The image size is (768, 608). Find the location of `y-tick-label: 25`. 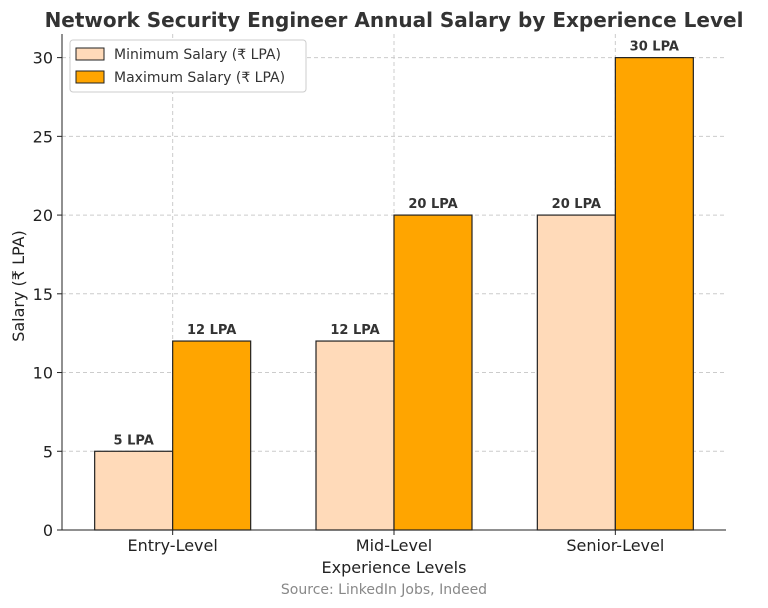

y-tick-label: 25 is located at coordinates (43, 136).